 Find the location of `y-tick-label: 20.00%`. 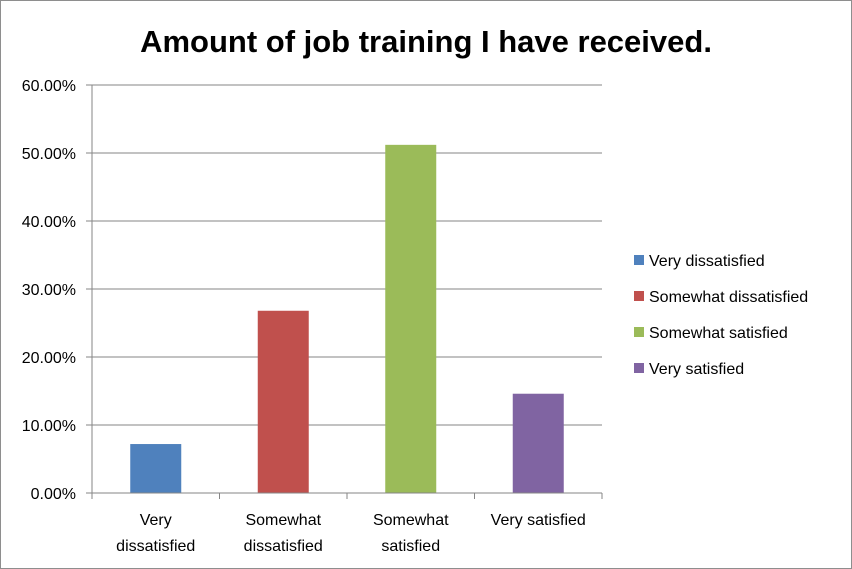

y-tick-label: 20.00% is located at coordinates (49, 358).